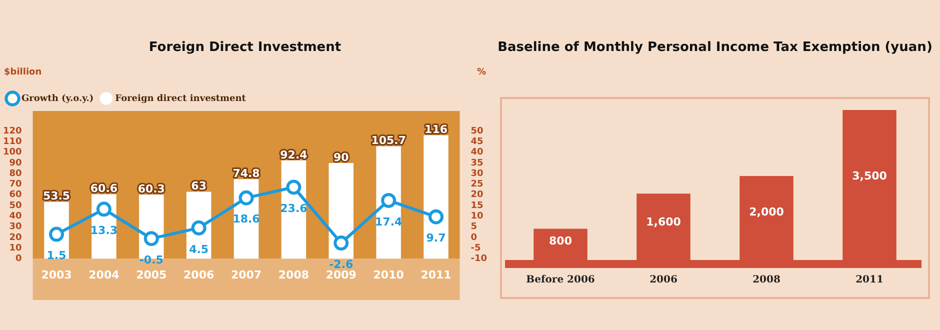 This screenshot has height=330, width=940. What do you see at coordinates (766, 212) in the screenshot?
I see `data-label: 2,000` at bounding box center [766, 212].